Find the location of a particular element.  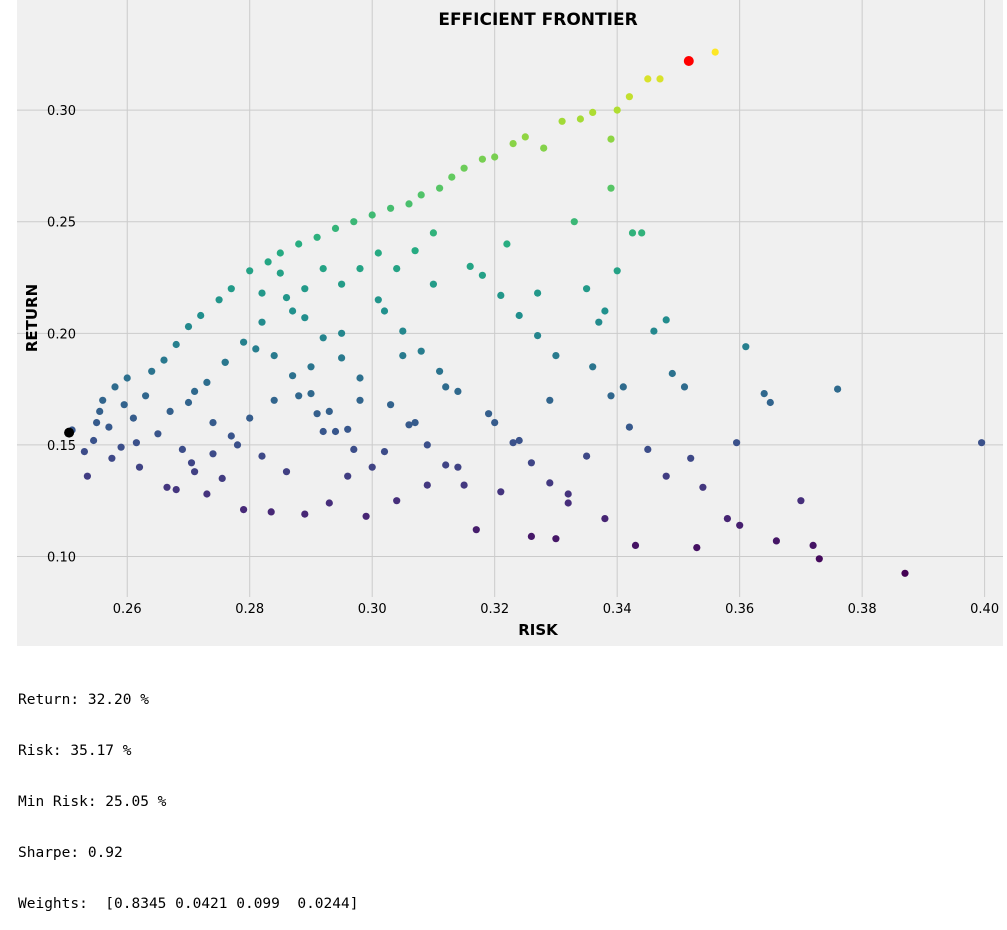

x-tick-label: 0.30 is located at coordinates (372, 609).